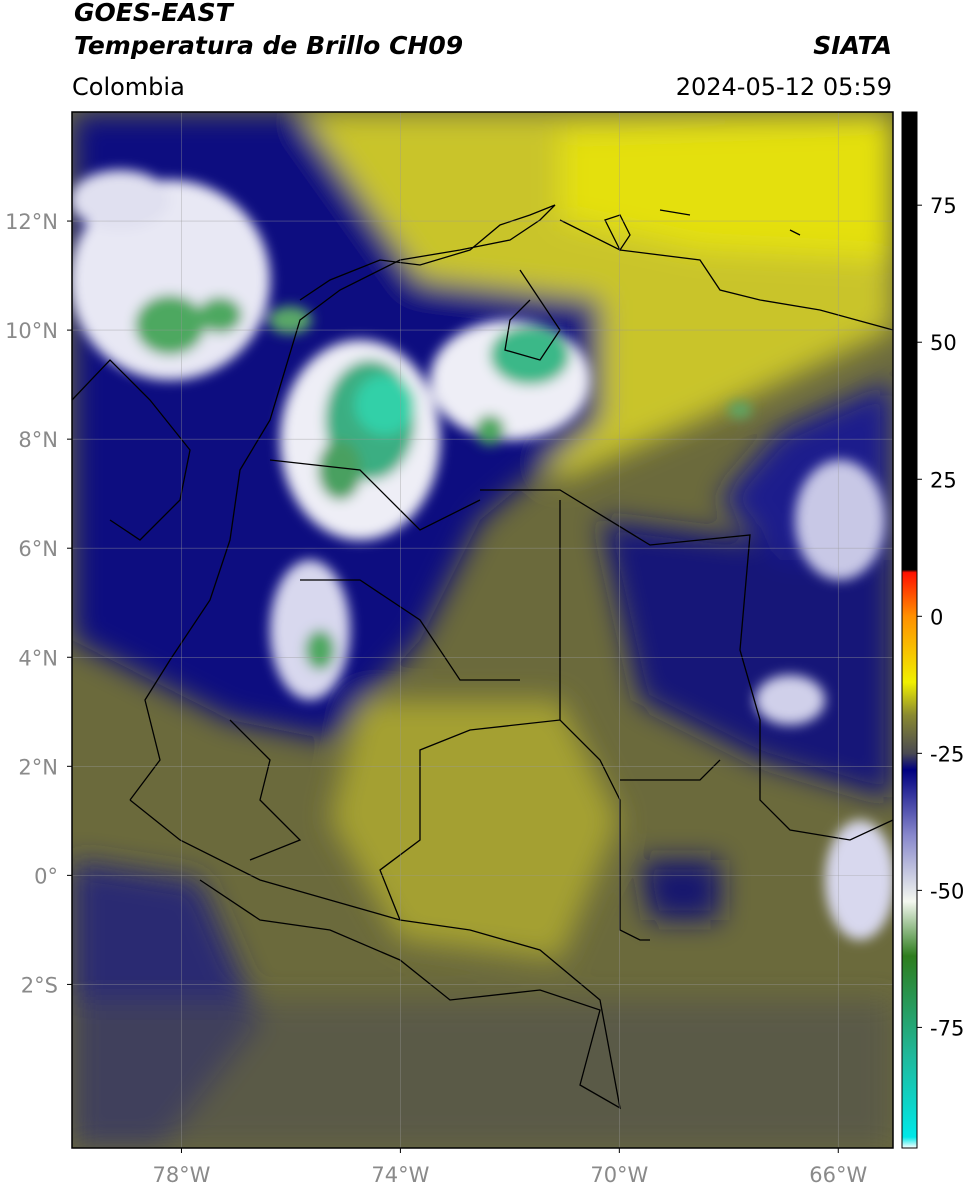 The height and width of the screenshot is (1190, 966). What do you see at coordinates (39, 985) in the screenshot?
I see `y-tick-label: 2°S` at bounding box center [39, 985].